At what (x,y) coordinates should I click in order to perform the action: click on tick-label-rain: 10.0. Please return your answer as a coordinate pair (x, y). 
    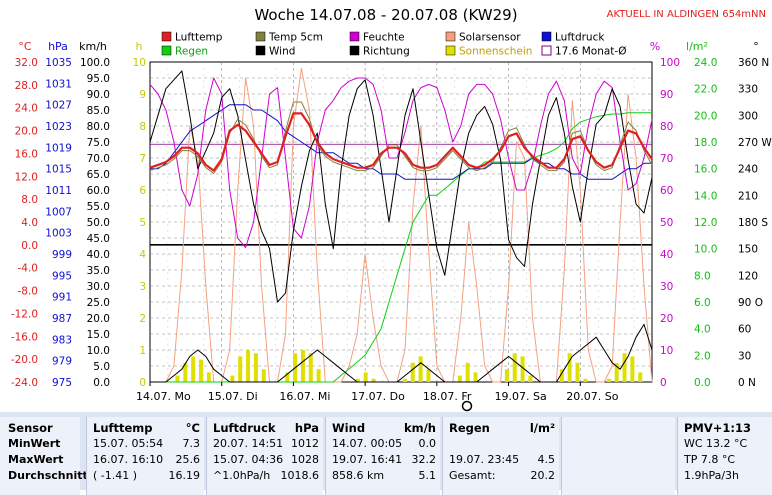
    Looking at the image, I should click on (705, 250).